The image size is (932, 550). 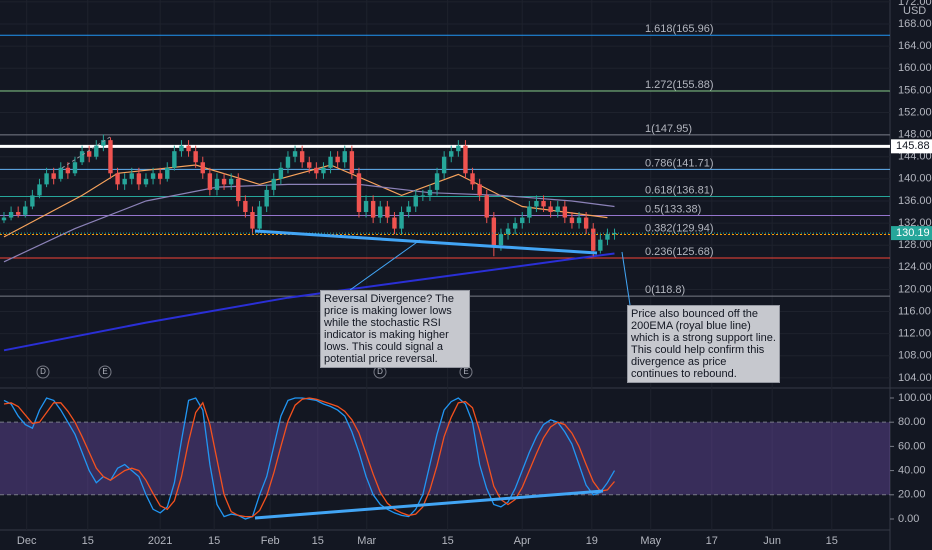 I want to click on x-tick-label: 2021, so click(x=160, y=541).